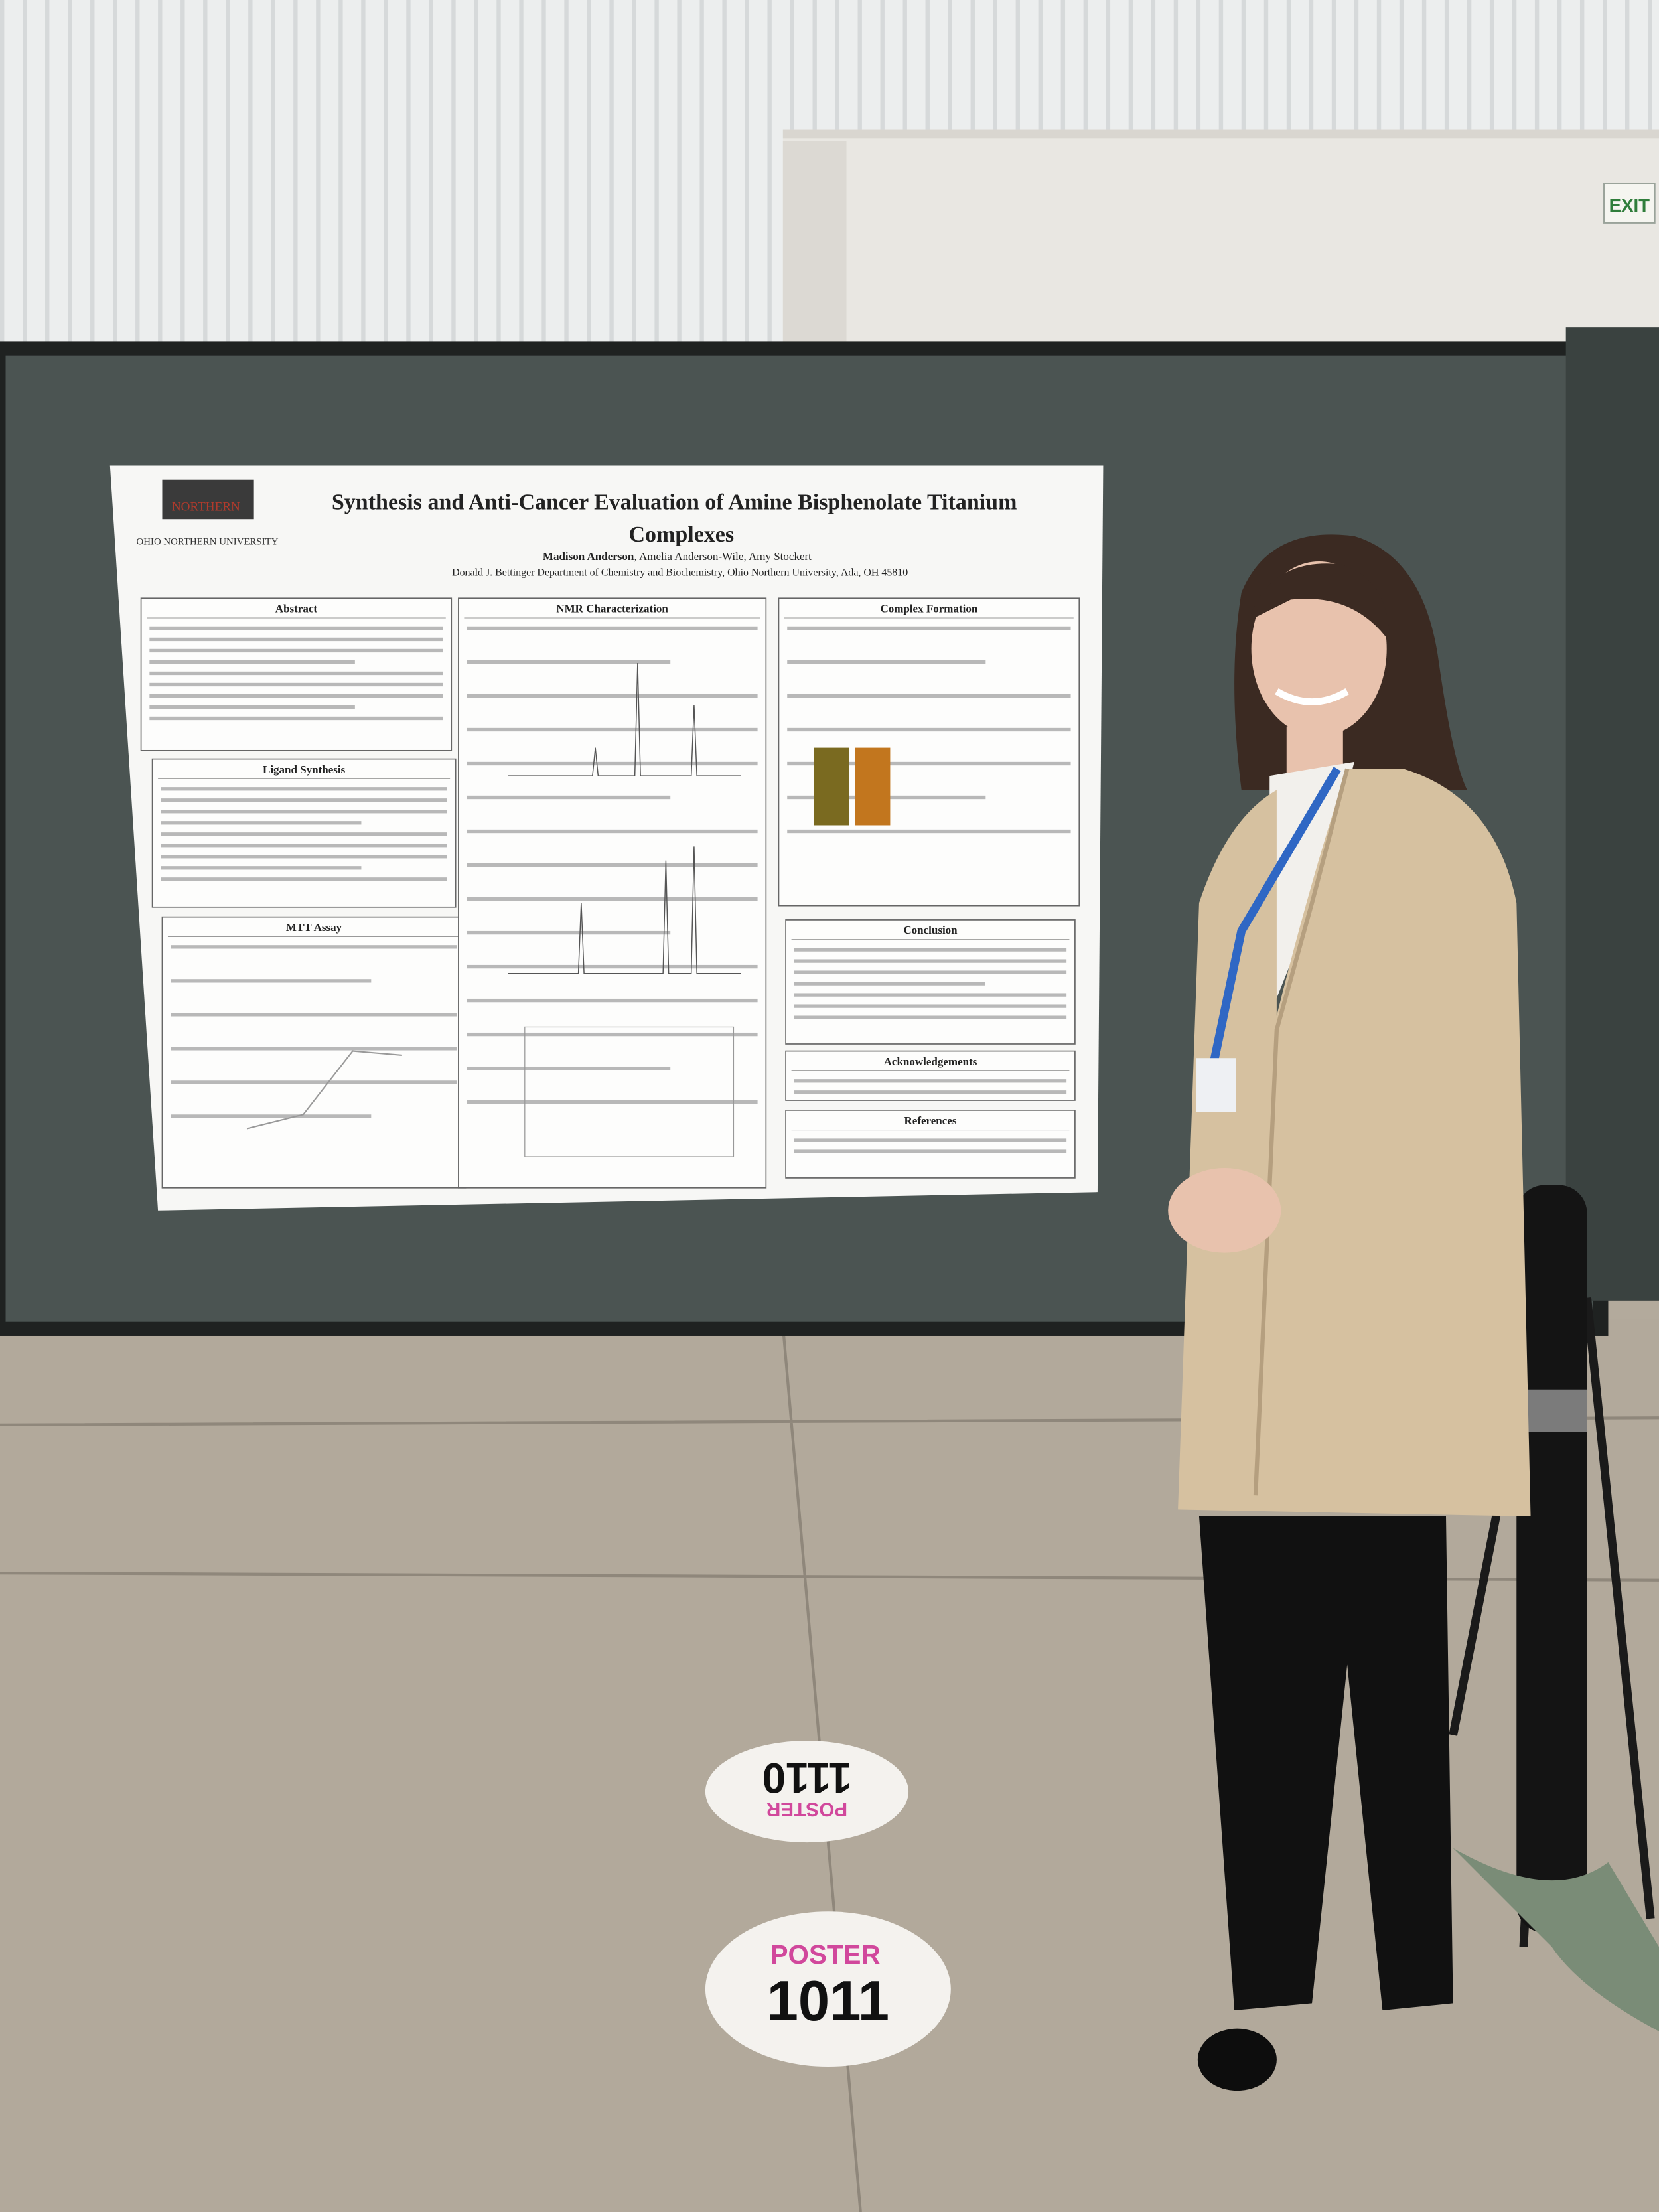 This screenshot has width=1659, height=2212. What do you see at coordinates (629, 1092) in the screenshot?
I see `hsqc-plot` at bounding box center [629, 1092].